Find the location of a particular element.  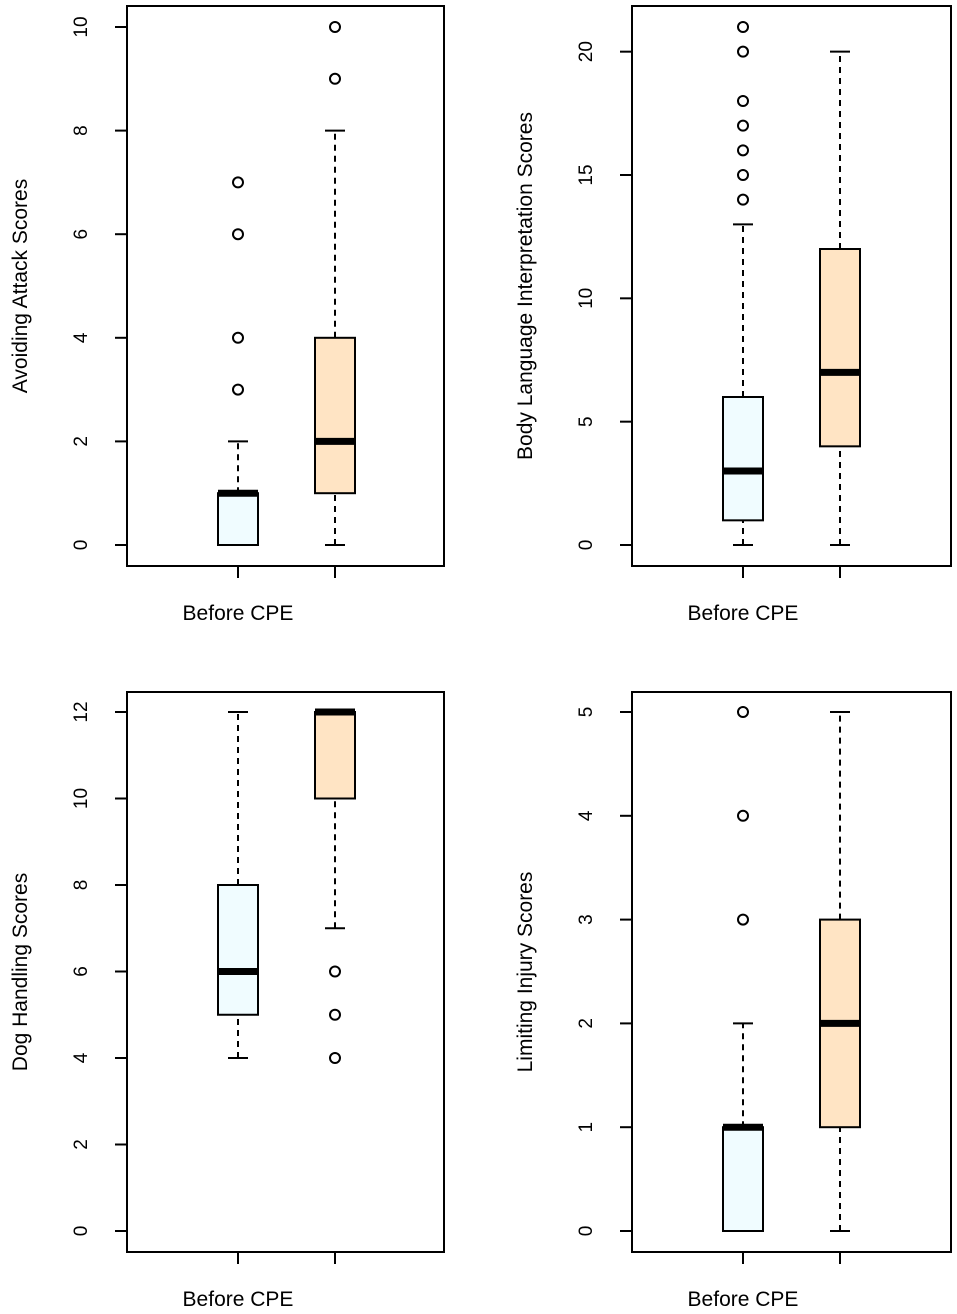

y-axis-label: Limiting Injury Scores is located at coordinates (525, 972).